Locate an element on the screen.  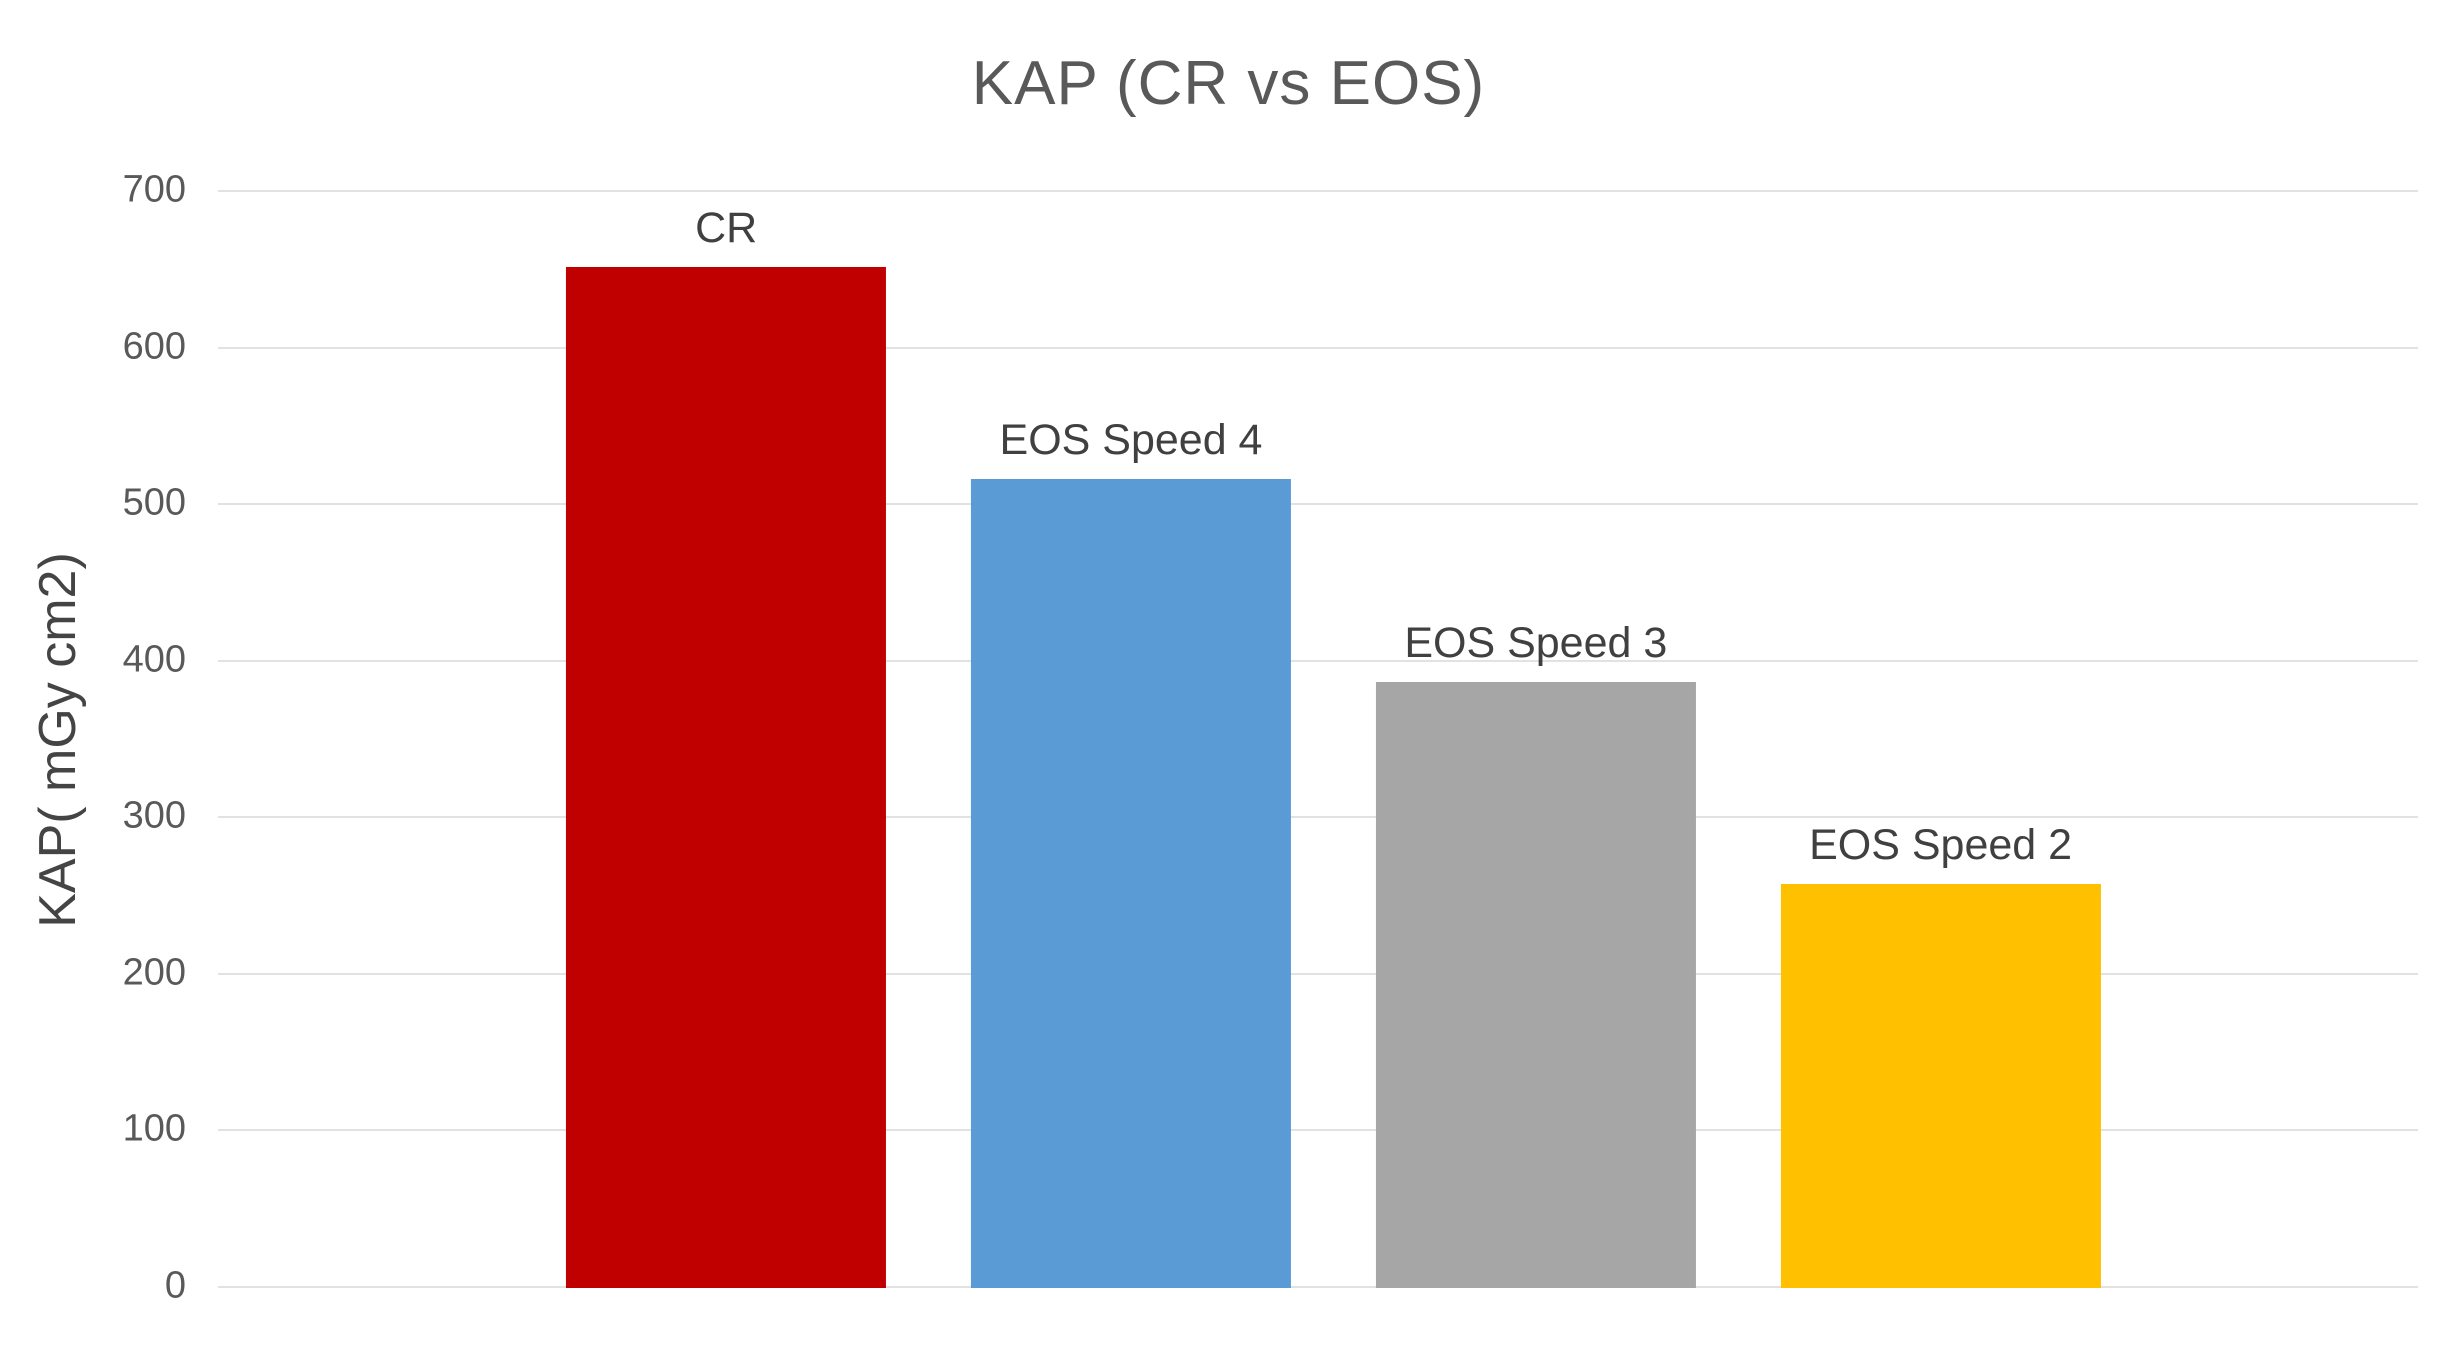
y-tick-label-500: 500 is located at coordinates (154, 502).